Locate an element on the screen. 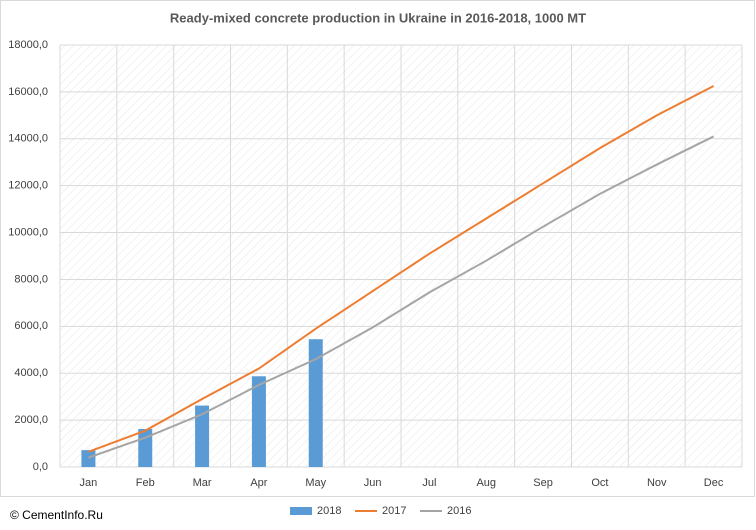  x-tick-label: Sep is located at coordinates (543, 483).